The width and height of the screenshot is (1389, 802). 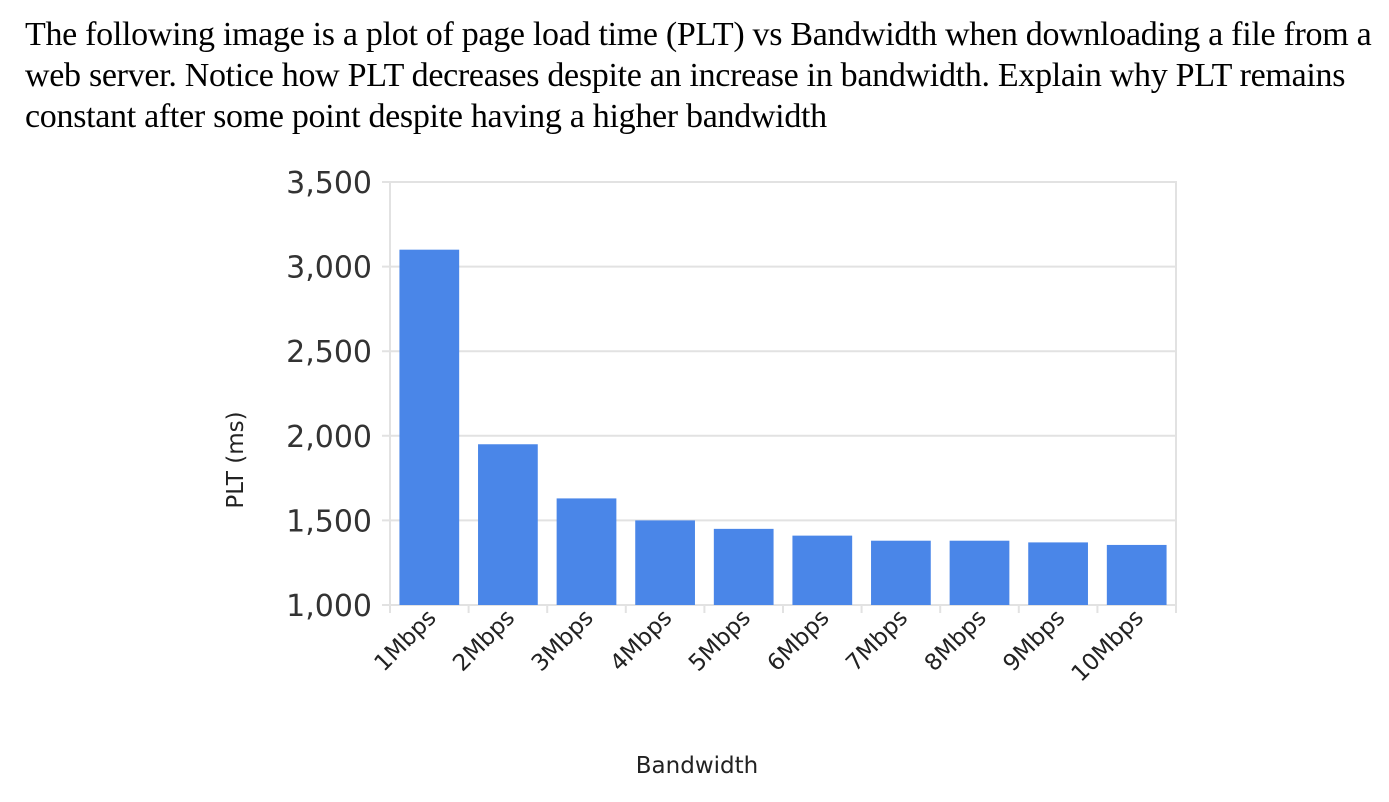 What do you see at coordinates (641, 641) in the screenshot?
I see `x-category-label: 4Mbps` at bounding box center [641, 641].